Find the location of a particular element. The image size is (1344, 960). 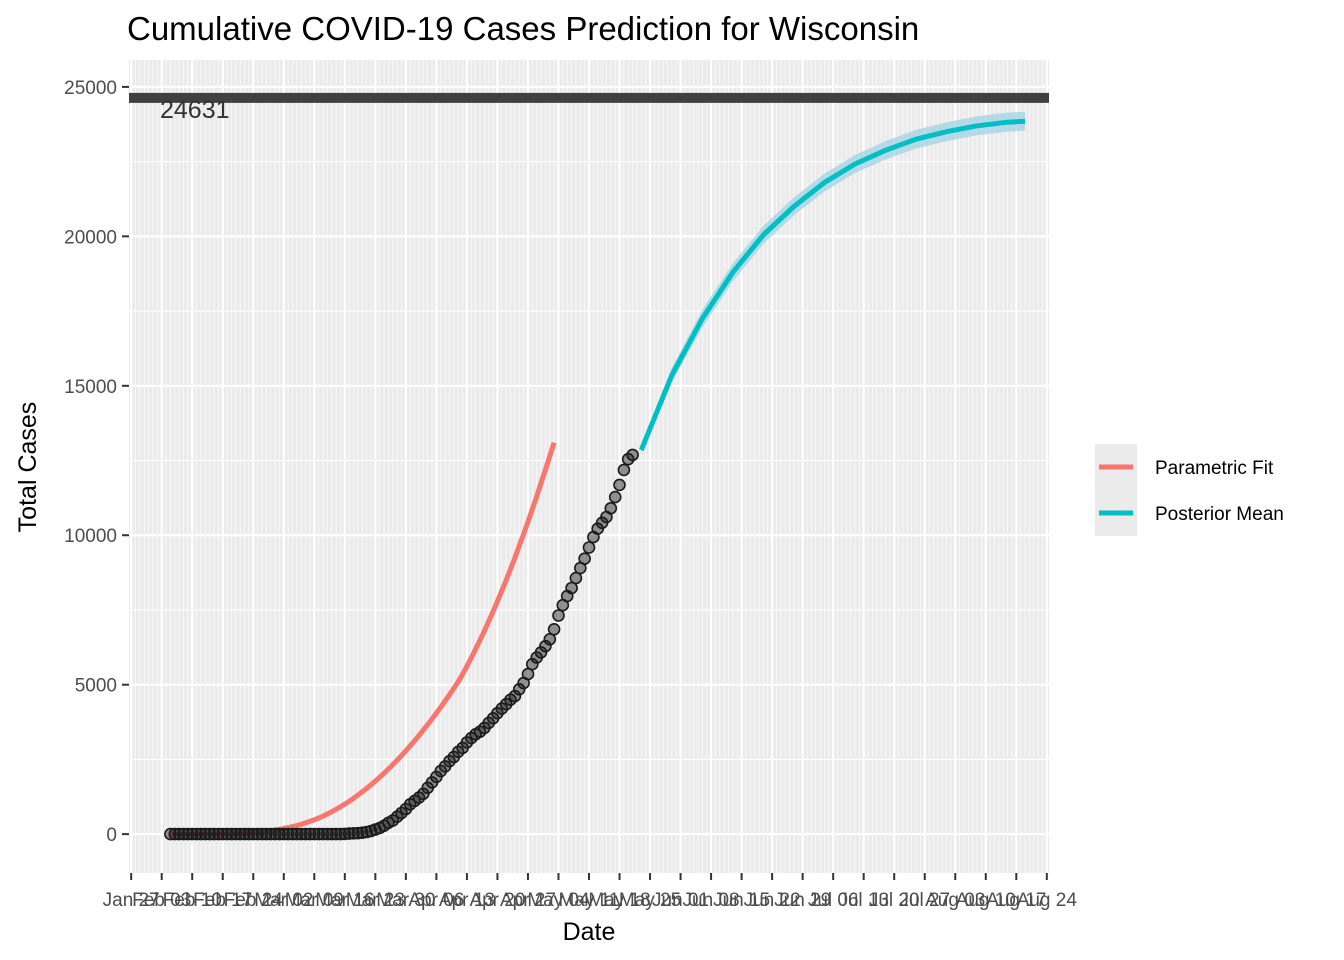

posterior-credible-ribbon is located at coordinates (833, 283).